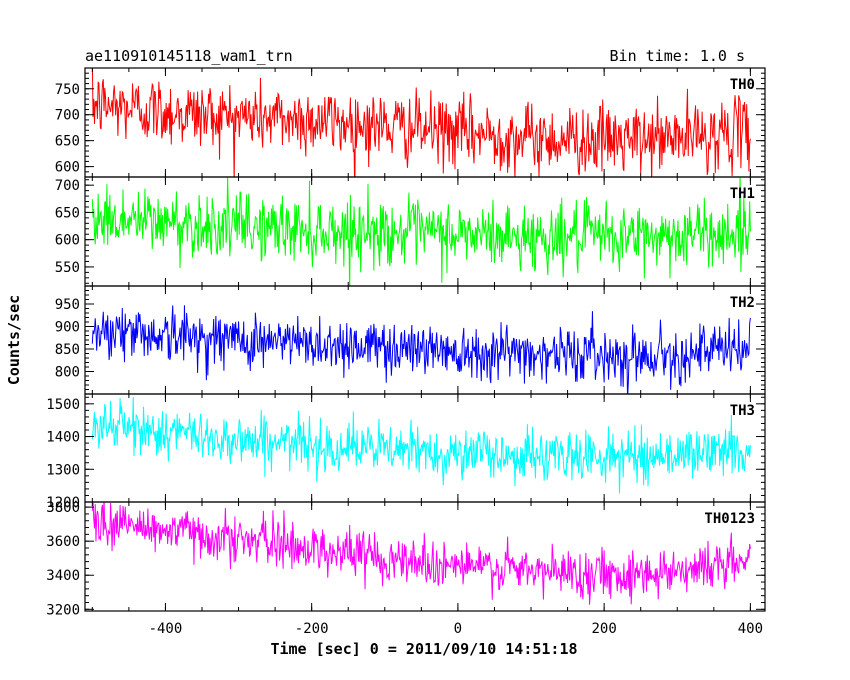  What do you see at coordinates (423, 649) in the screenshot?
I see `x-axis-title: Time [sec] 0 = 2011/09/10 14:51:18` at bounding box center [423, 649].